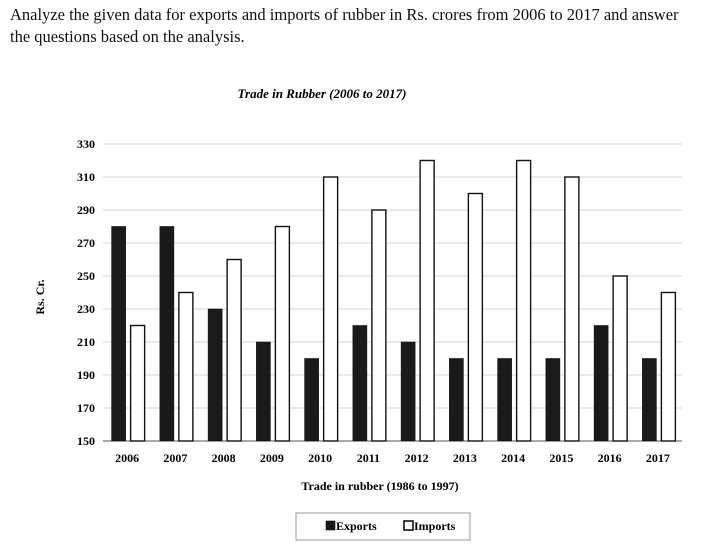  I want to click on imports-bar-2008, so click(234, 350).